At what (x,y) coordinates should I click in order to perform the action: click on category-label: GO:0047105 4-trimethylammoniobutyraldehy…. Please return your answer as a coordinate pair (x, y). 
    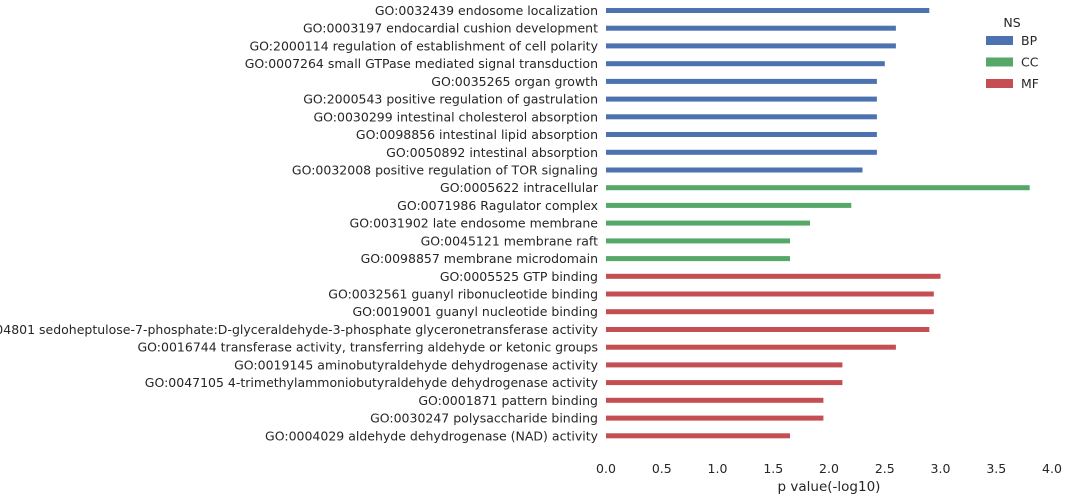
    Looking at the image, I should click on (372, 382).